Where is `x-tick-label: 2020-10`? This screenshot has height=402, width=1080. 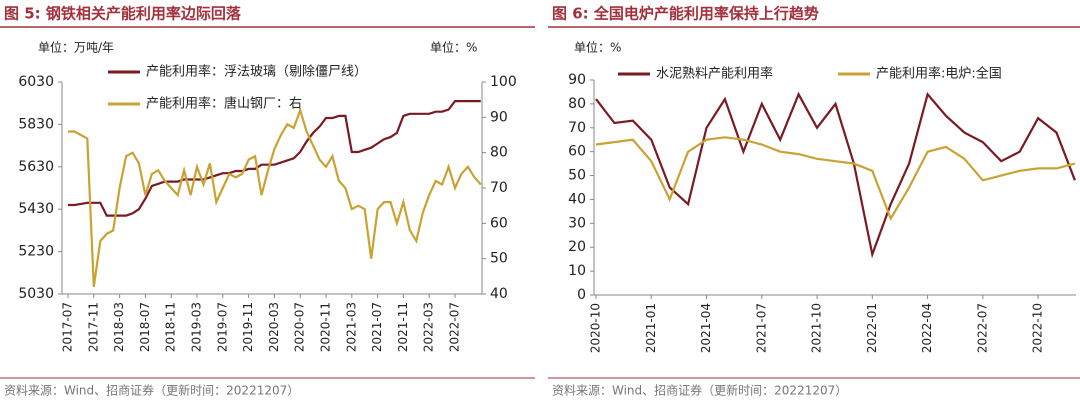
x-tick-label: 2020-10 is located at coordinates (596, 328).